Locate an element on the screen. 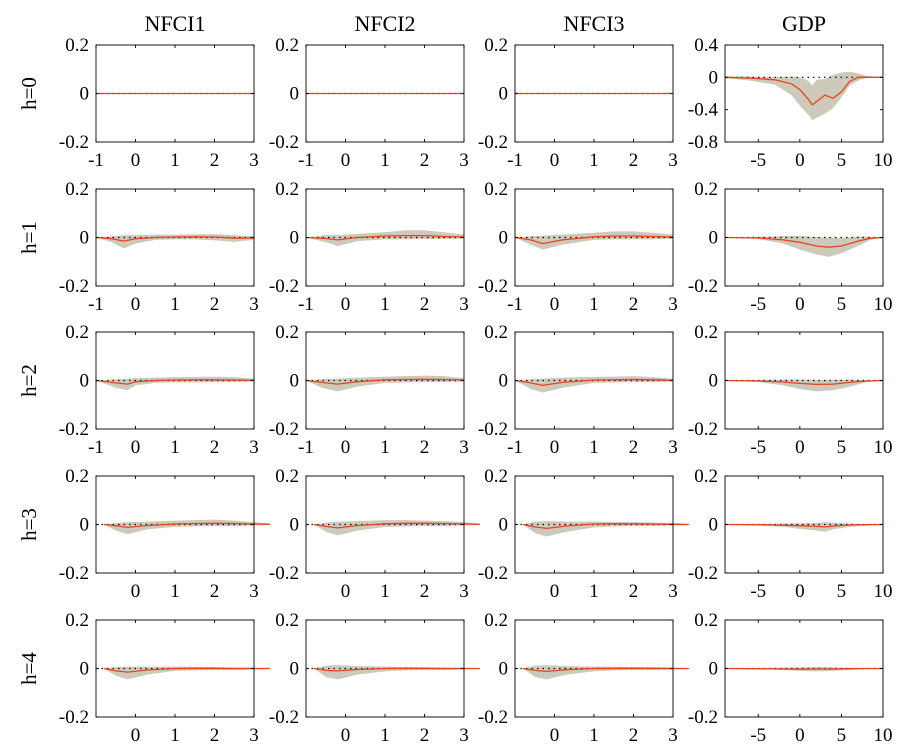 The width and height of the screenshot is (897, 754). panel-frame is located at coordinates (804, 93).